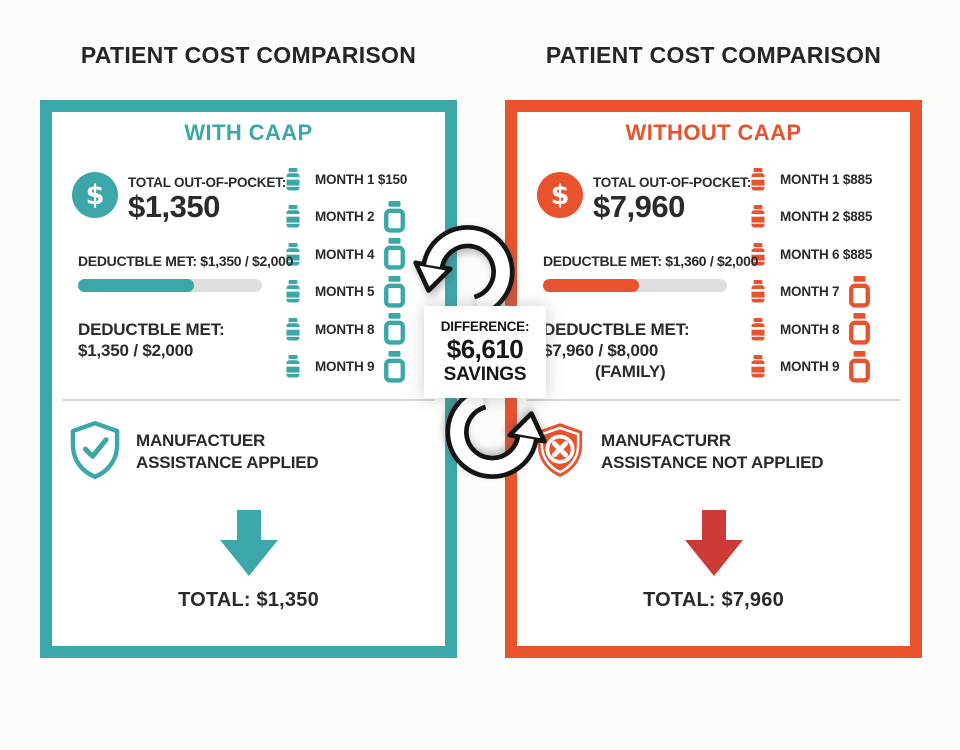 Image resolution: width=960 pixels, height=750 pixels. Describe the element at coordinates (639, 206) in the screenshot. I see `total-out-of-pocket-value: $7,960` at that location.